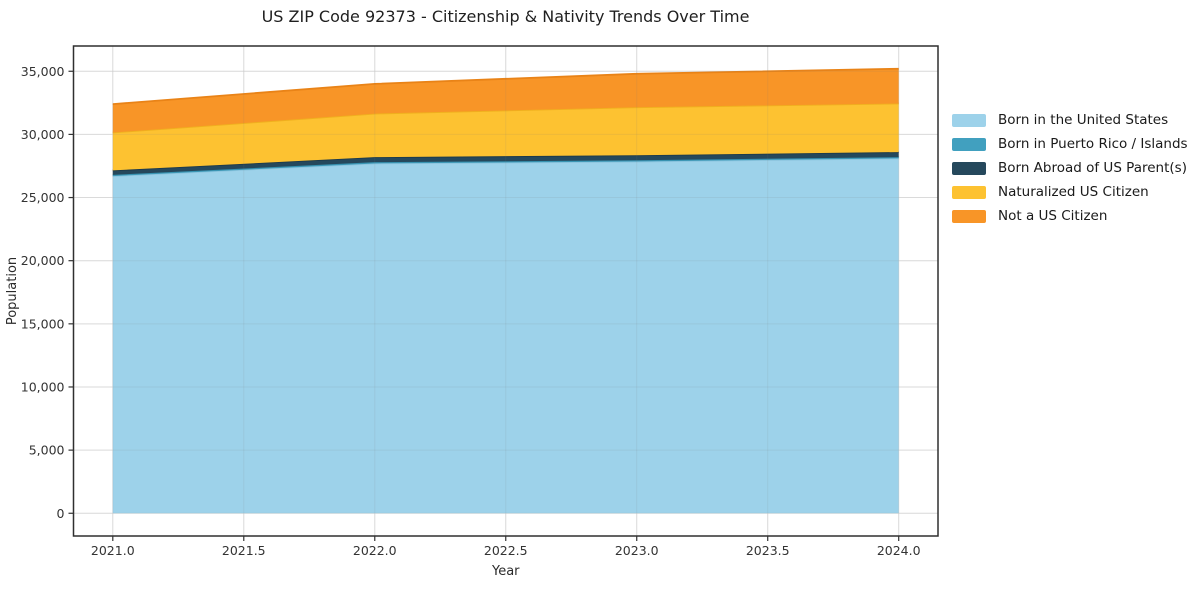 This screenshot has height=590, width=1189. Describe the element at coordinates (113, 550) in the screenshot. I see `x-tick-label: 2021.0` at that location.